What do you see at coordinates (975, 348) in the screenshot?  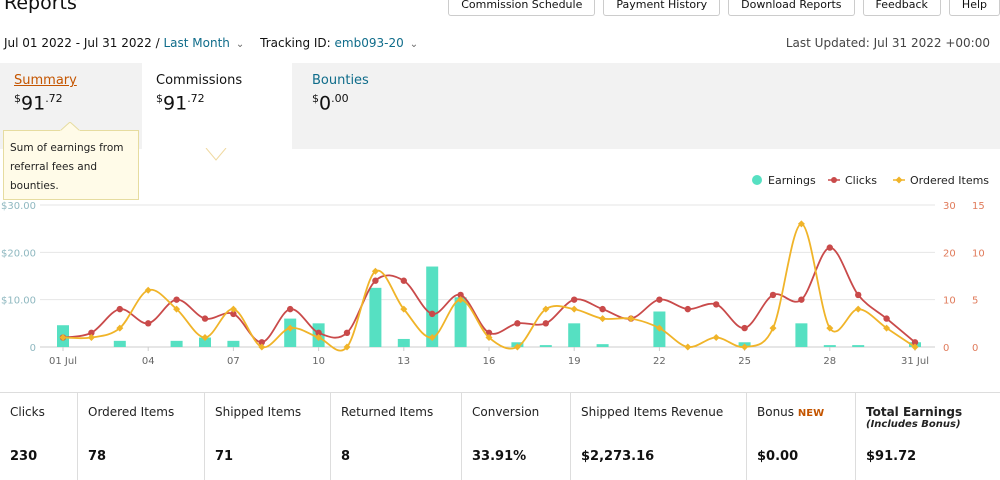 I see `y3-tick-label: 0` at bounding box center [975, 348].